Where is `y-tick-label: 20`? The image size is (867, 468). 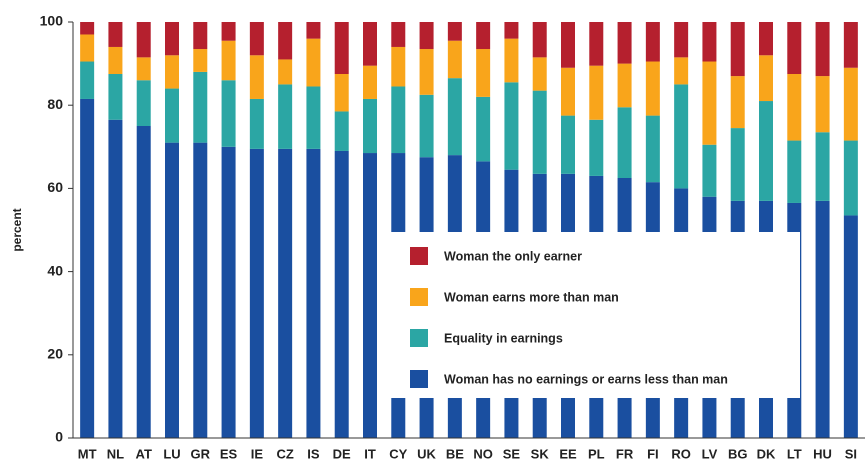
y-tick-label: 20 is located at coordinates (55, 354).